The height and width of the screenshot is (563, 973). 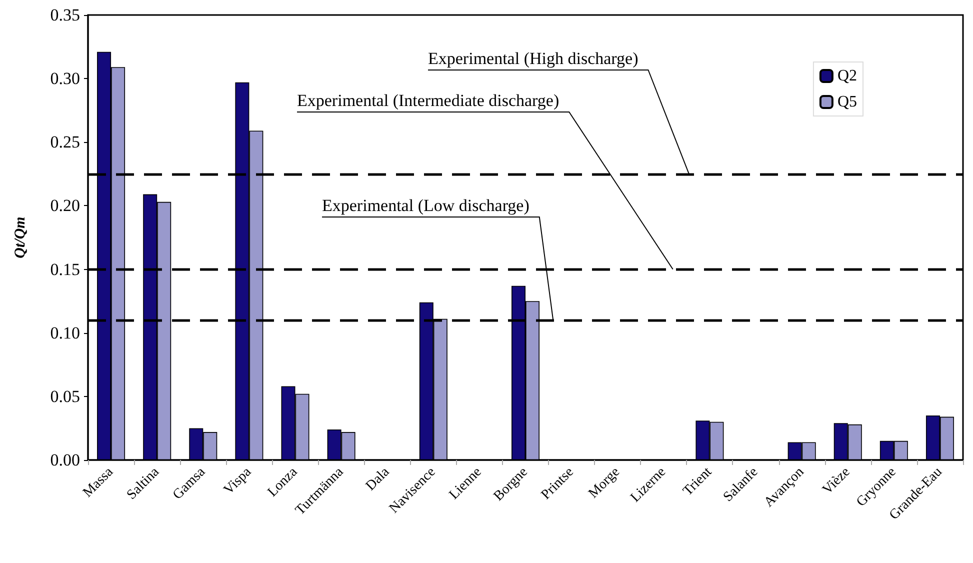 What do you see at coordinates (847, 102) in the screenshot?
I see `legend-label: Q5` at bounding box center [847, 102].